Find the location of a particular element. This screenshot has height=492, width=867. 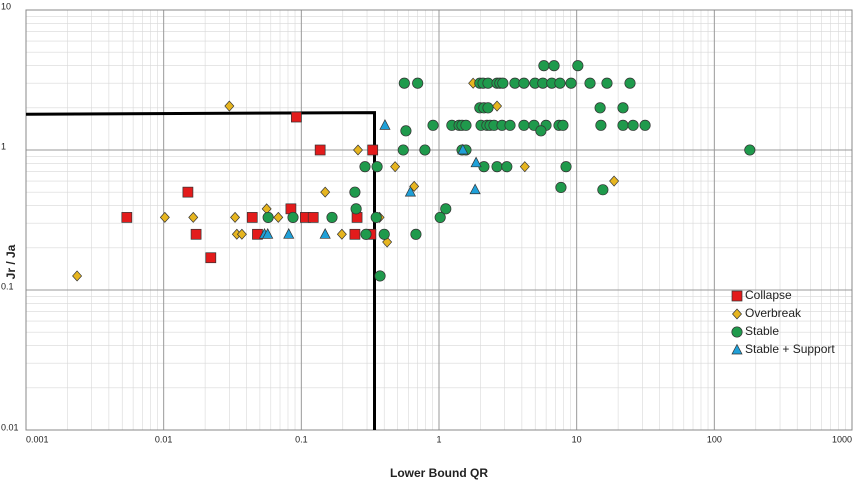

y-tick-label: 1 is located at coordinates (3, 146).